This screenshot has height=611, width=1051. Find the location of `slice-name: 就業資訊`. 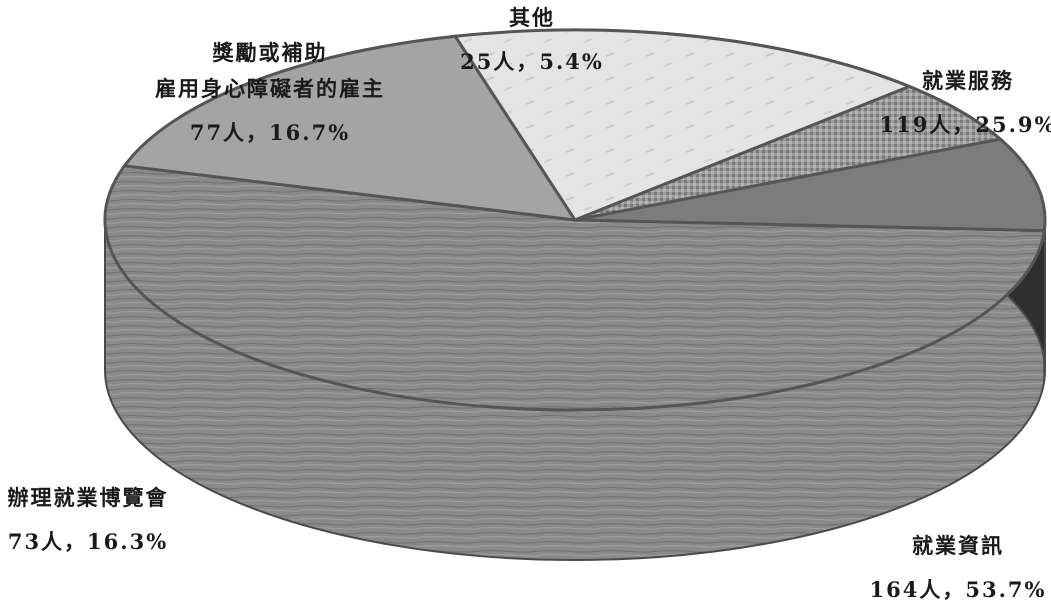

slice-name: 就業資訊 is located at coordinates (958, 545).